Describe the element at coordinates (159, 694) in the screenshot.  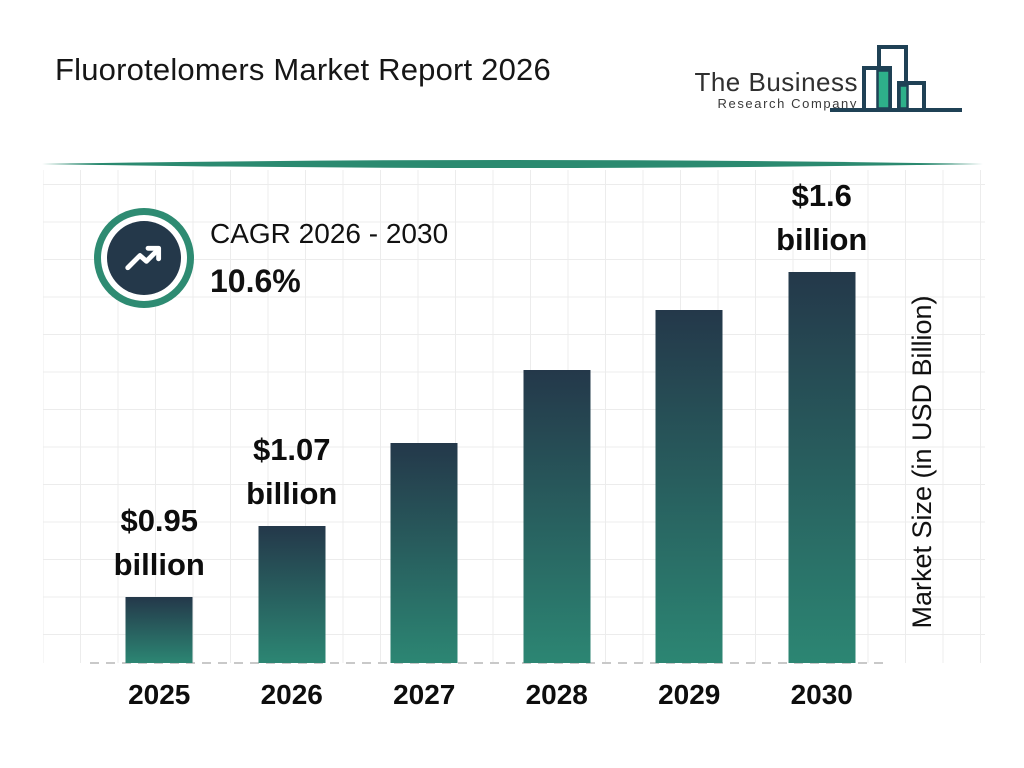
I see `x-tick-2025: 2025` at that location.